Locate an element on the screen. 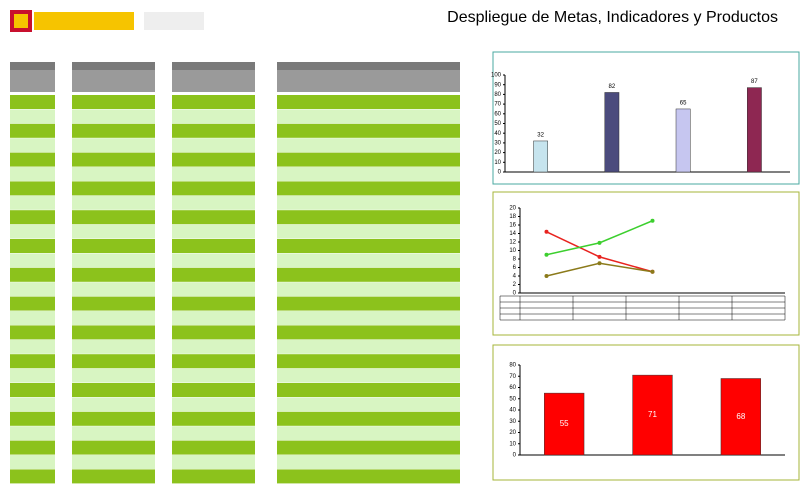 This screenshot has height=486, width=800. value-label: 87 is located at coordinates (754, 82).